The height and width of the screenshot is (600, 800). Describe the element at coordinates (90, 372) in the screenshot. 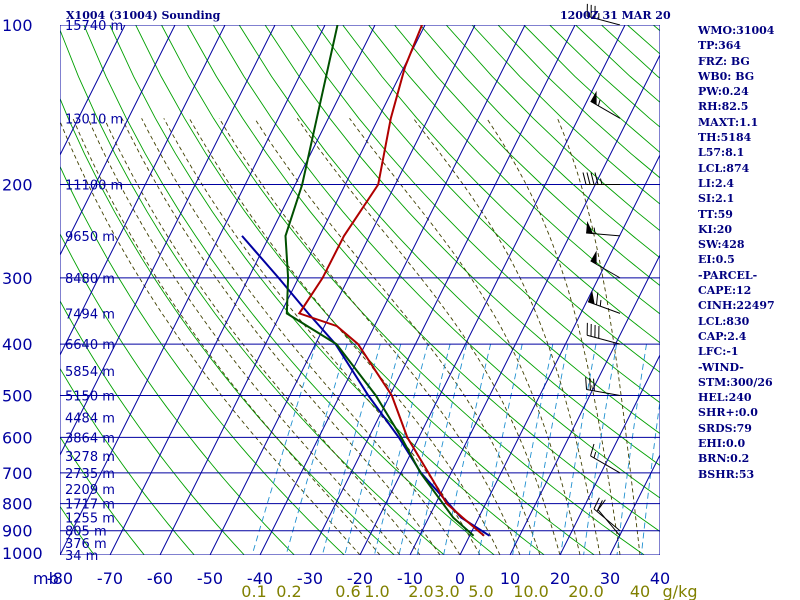

I see `height-label: 5854 m` at that location.